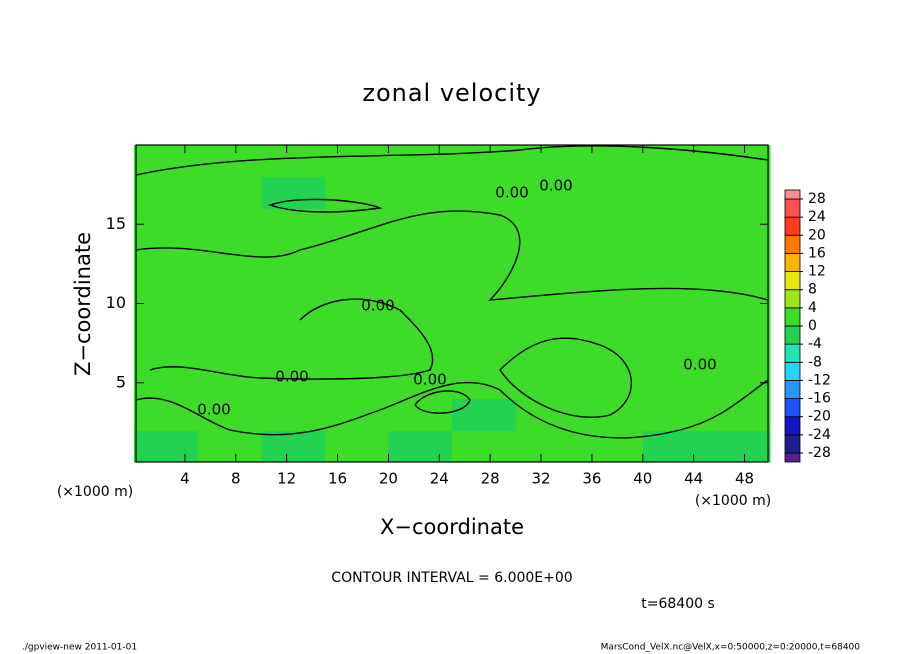 The image size is (904, 654). I want to click on y-tick-label: 5, so click(121, 381).